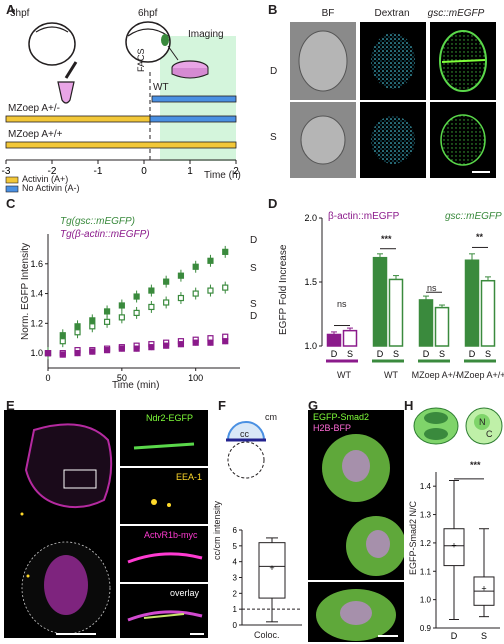  What do you see at coordinates (342, 304) in the screenshot?
I see `d-sig-1: ns` at bounding box center [342, 304].